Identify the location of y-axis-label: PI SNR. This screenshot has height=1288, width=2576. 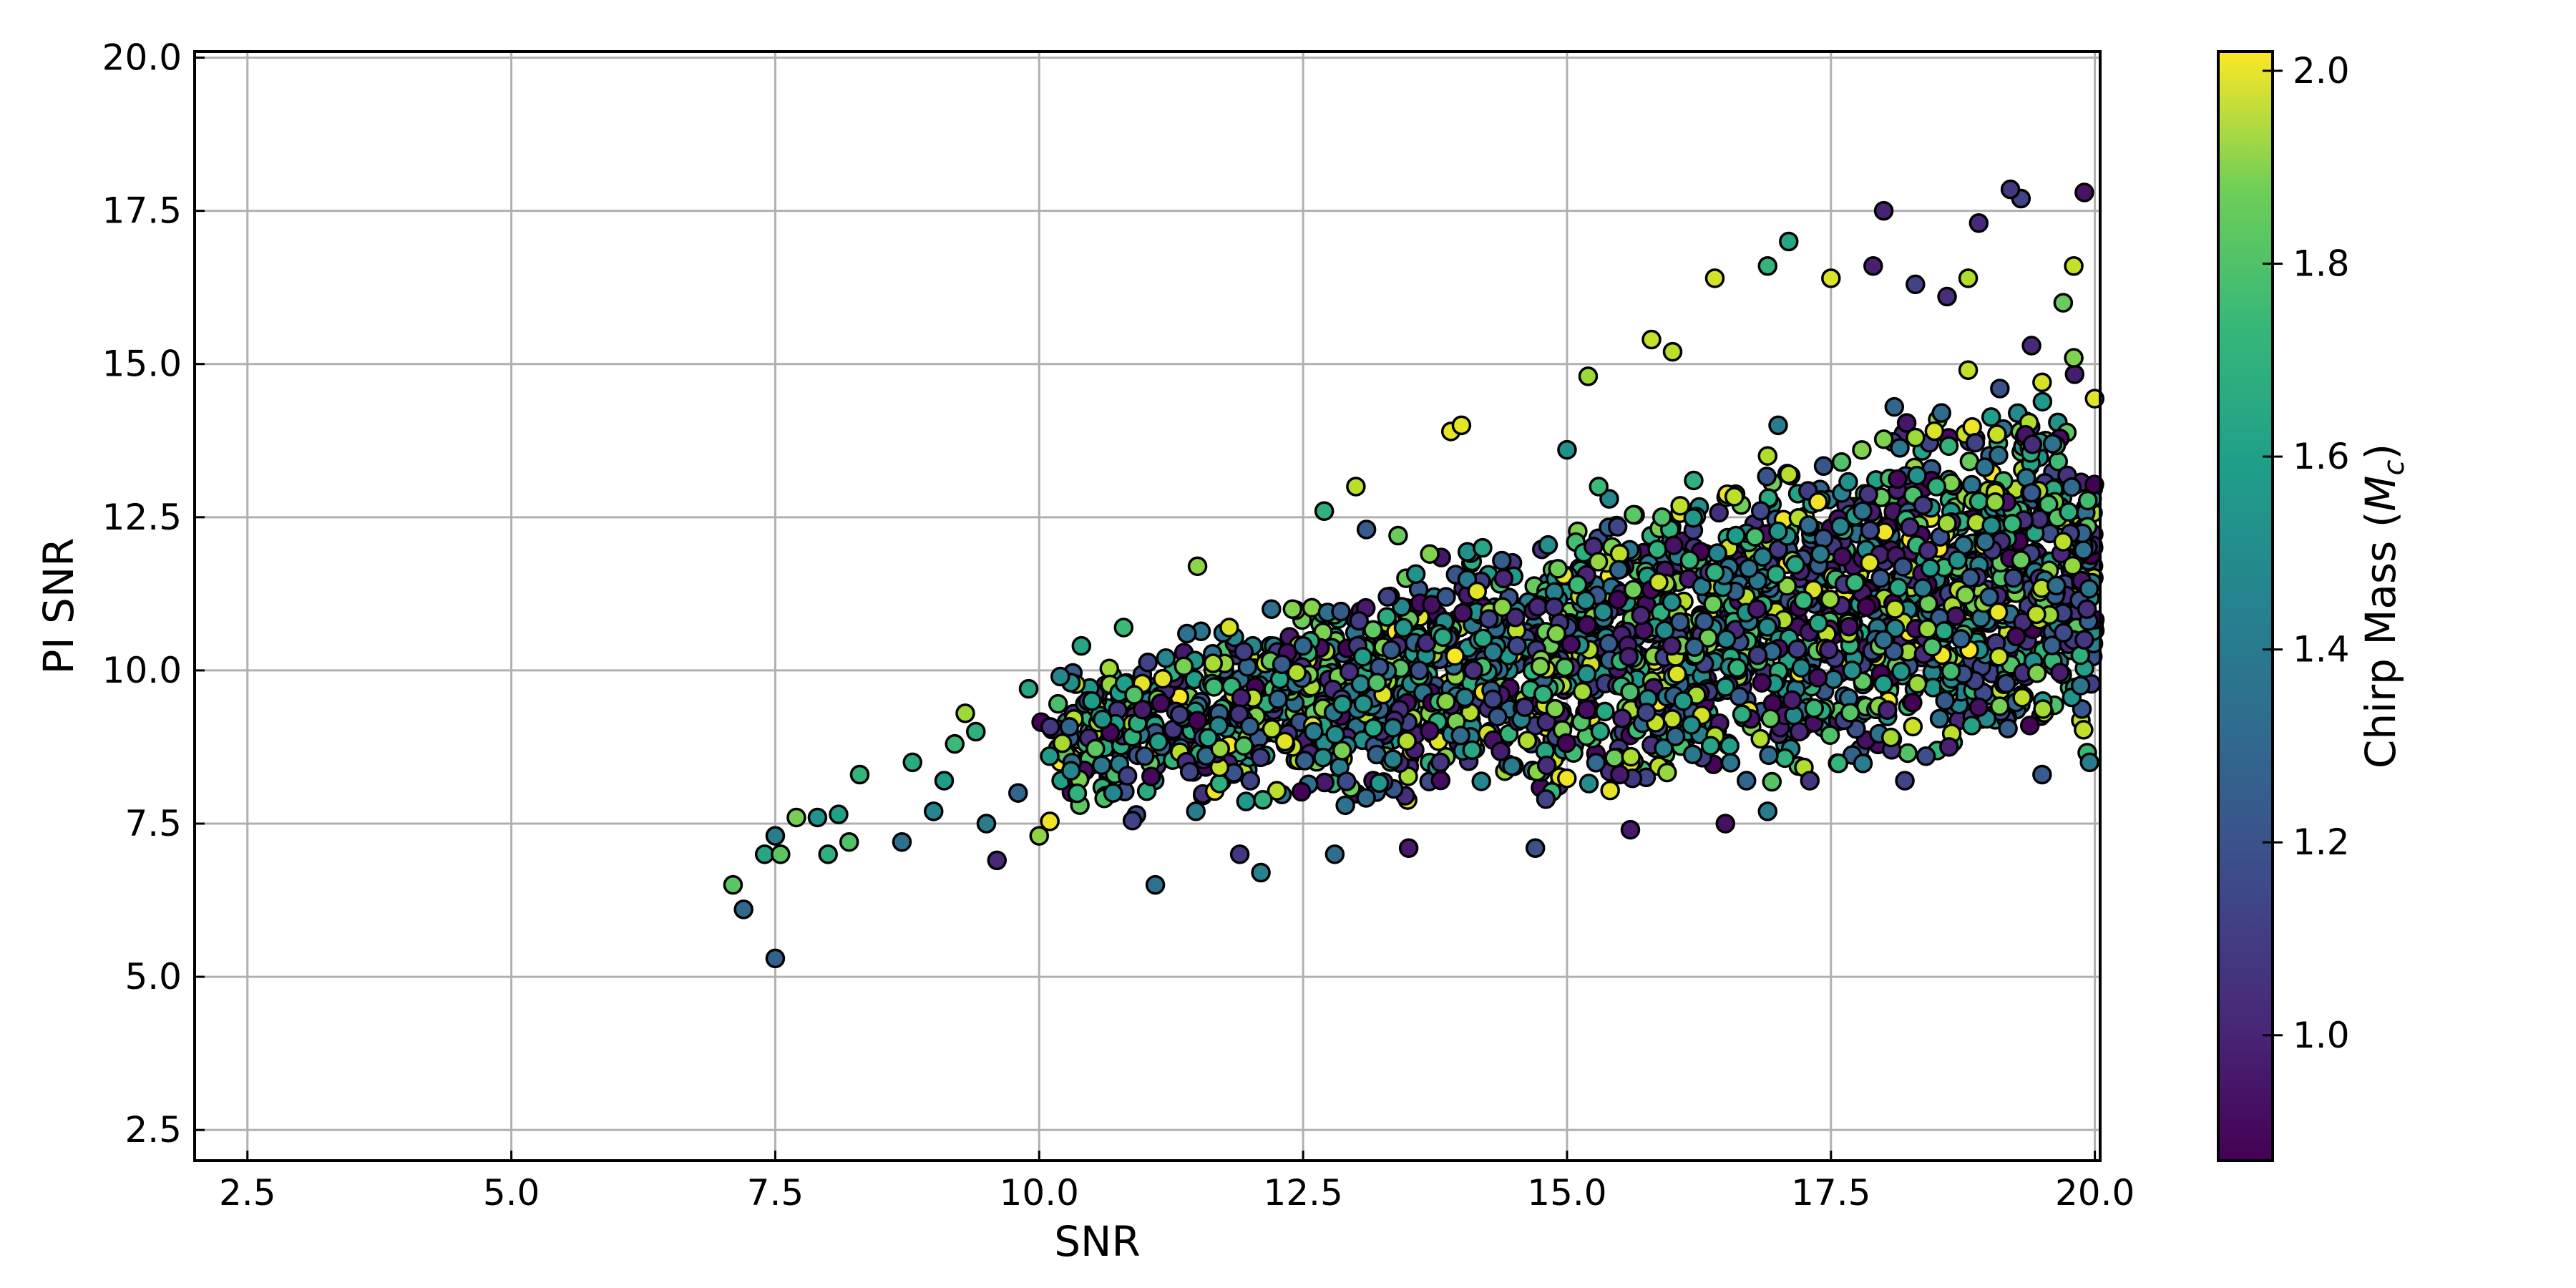
(59, 605).